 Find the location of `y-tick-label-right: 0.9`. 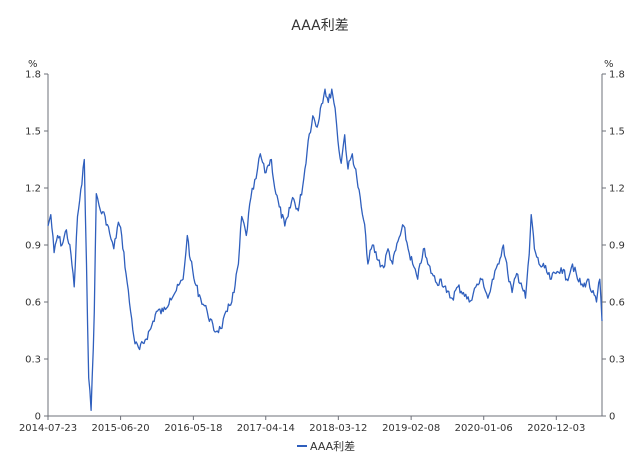

y-tick-label-right: 0.9 is located at coordinates (617, 246).